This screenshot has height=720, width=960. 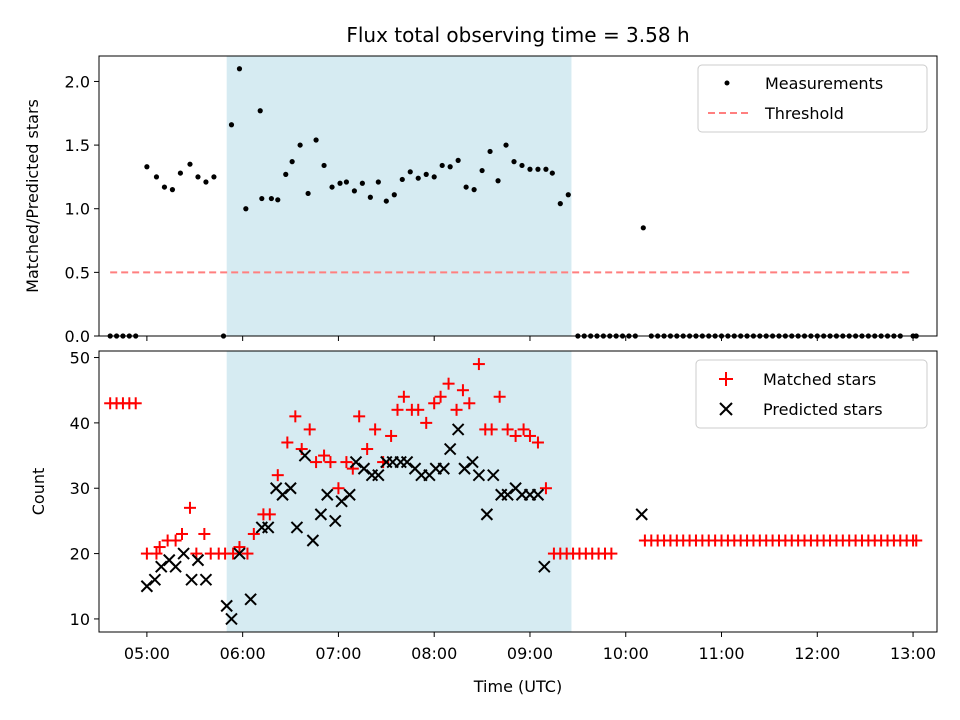 I want to click on legend-matched-label: Matched stars, so click(x=819, y=379).